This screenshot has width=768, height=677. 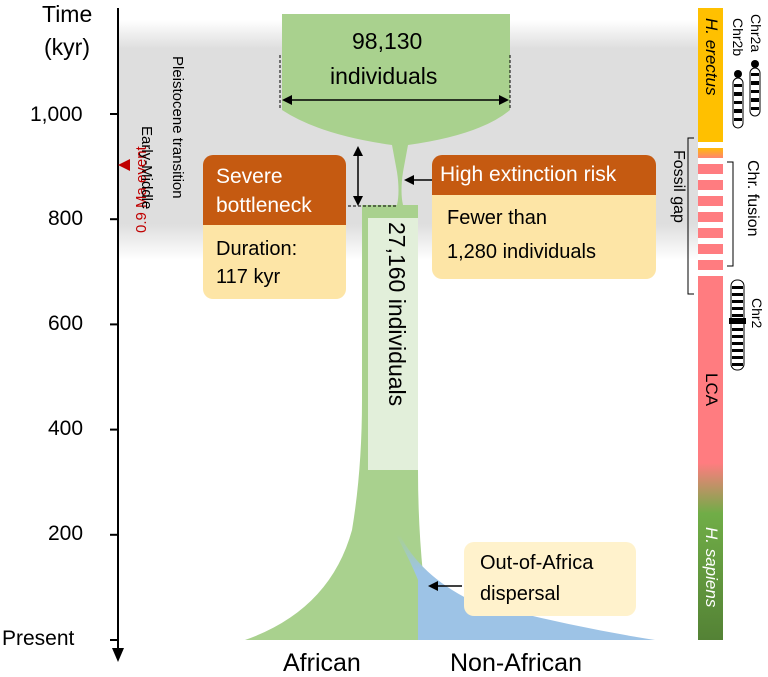 I want to click on risk-title: High extinction risk, so click(x=528, y=174).